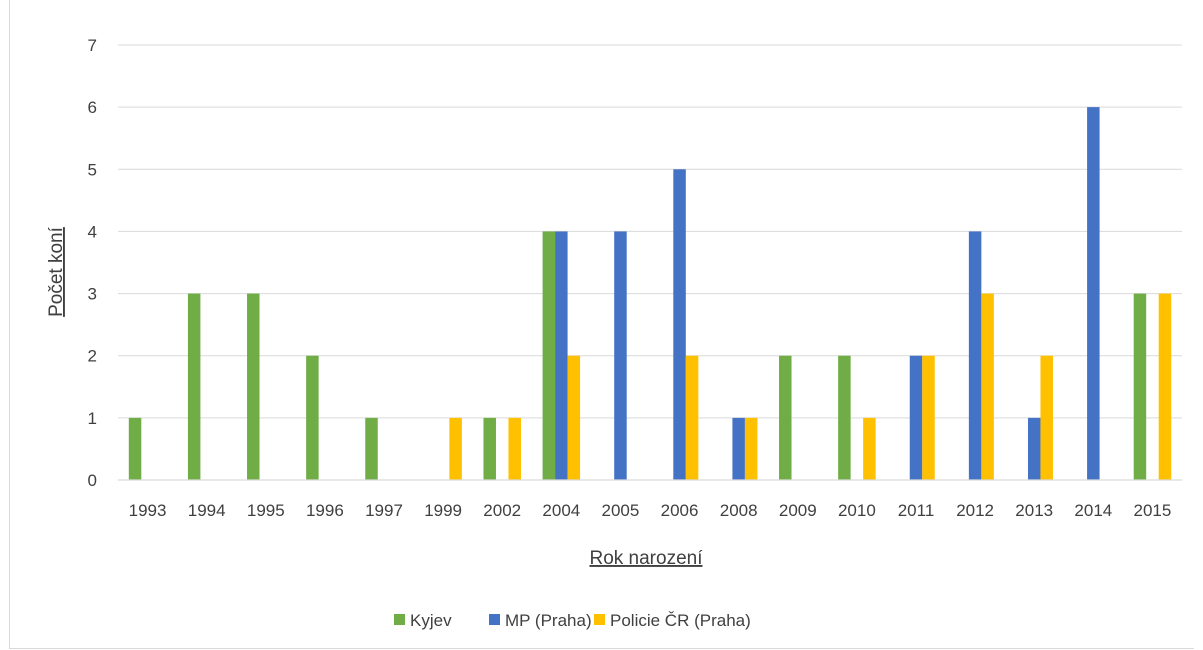 Image resolution: width=1203 pixels, height=650 pixels. What do you see at coordinates (514, 448) in the screenshot?
I see `bar-policie-r-praha-2002` at bounding box center [514, 448].